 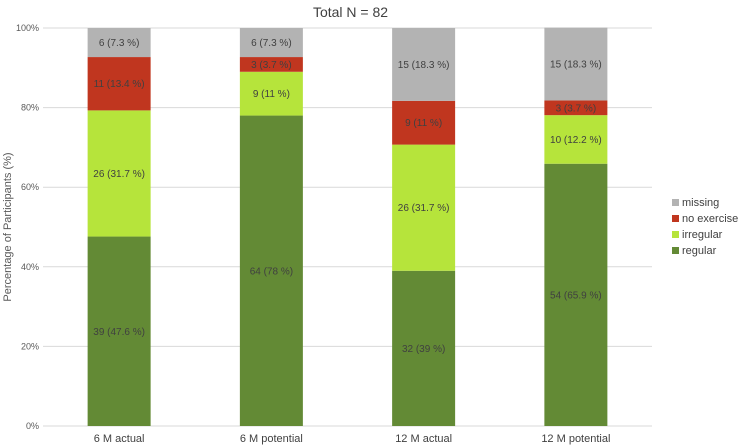 I want to click on y-tick-label: 100%, so click(x=27, y=28).